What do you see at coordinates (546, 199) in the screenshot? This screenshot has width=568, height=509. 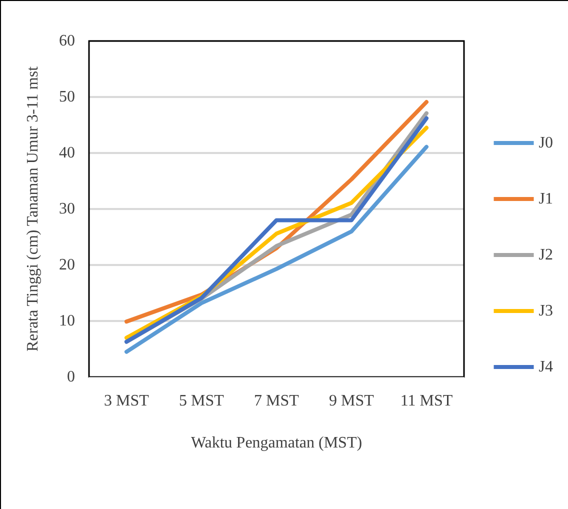 I see `legend-label: J1` at bounding box center [546, 199].